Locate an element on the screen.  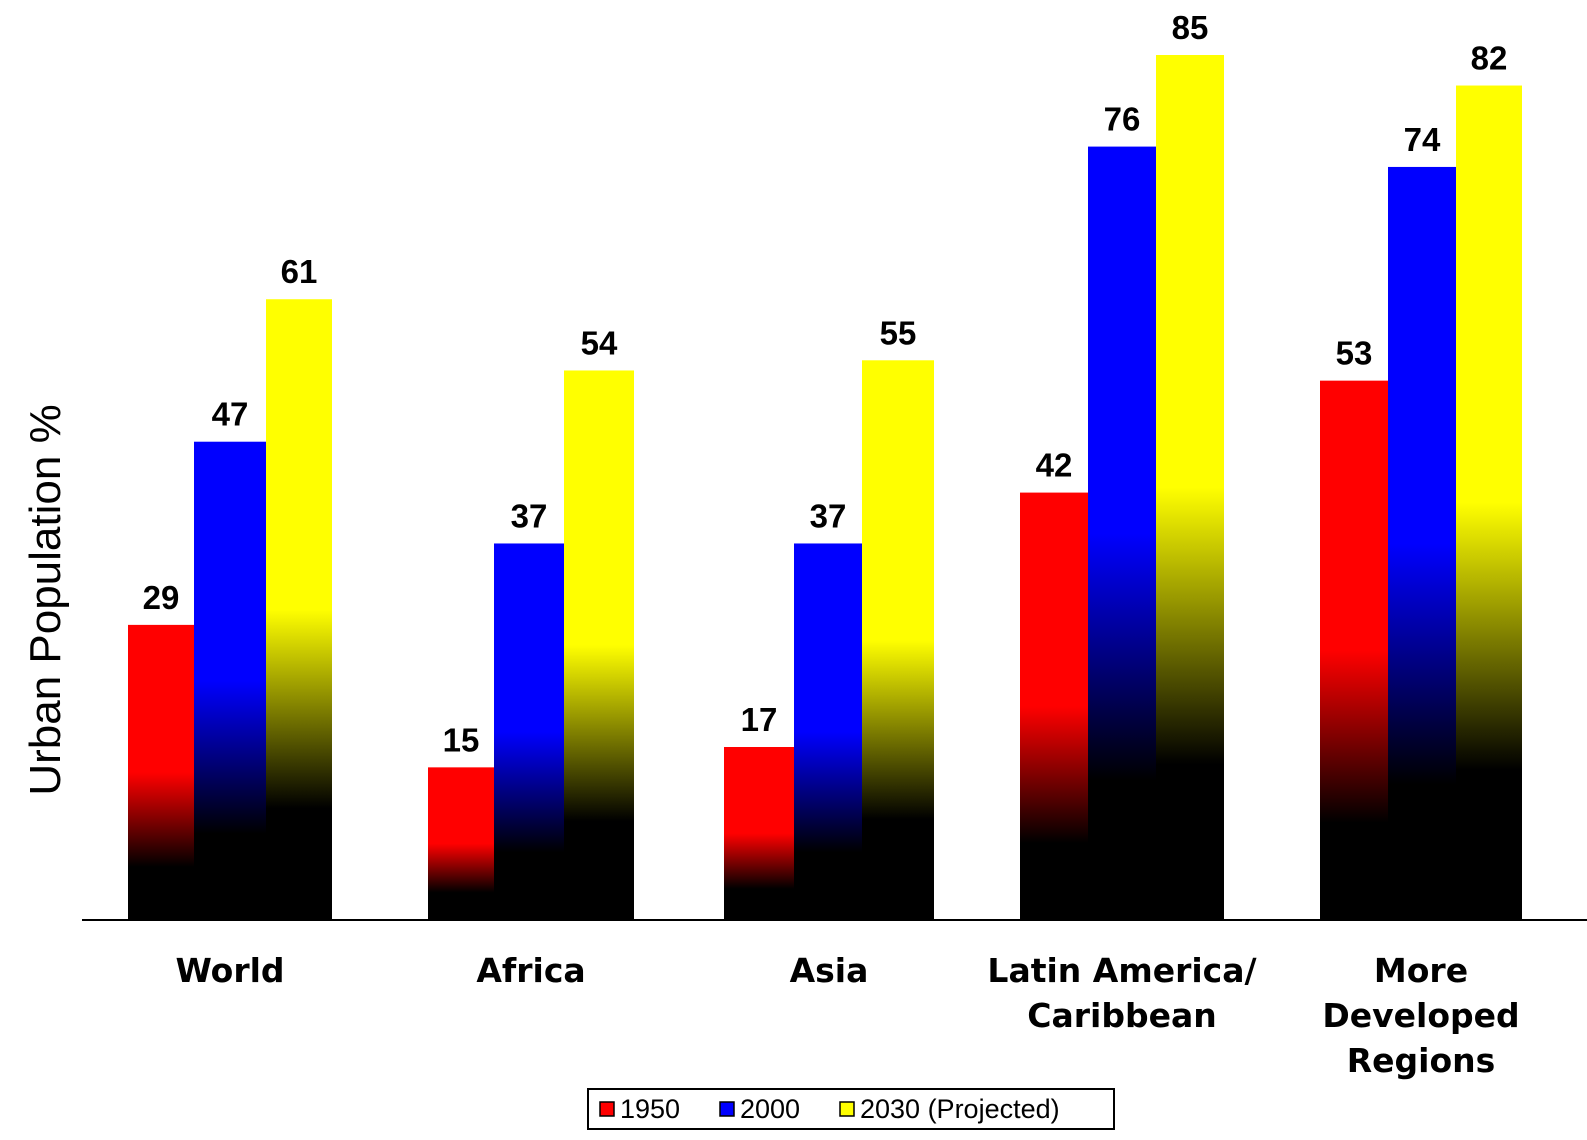
data-label-4-2: 82 is located at coordinates (1489, 58).